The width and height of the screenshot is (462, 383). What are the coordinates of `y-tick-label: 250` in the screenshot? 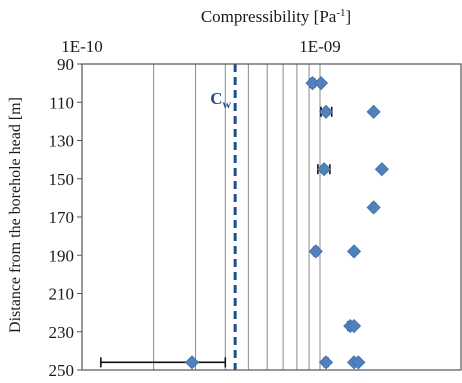 It's located at (62, 370).